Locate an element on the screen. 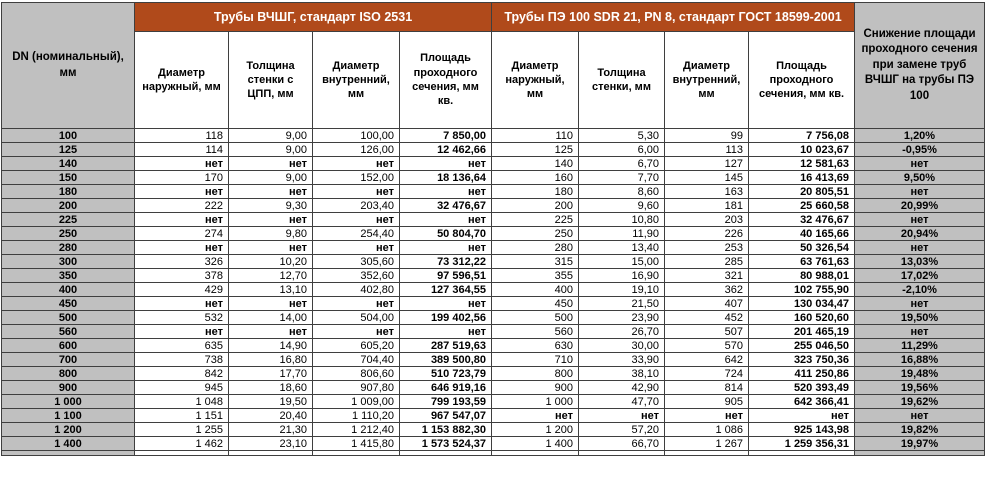 The height and width of the screenshot is (482, 985). pe-value-cell: 7,70 is located at coordinates (621, 177).